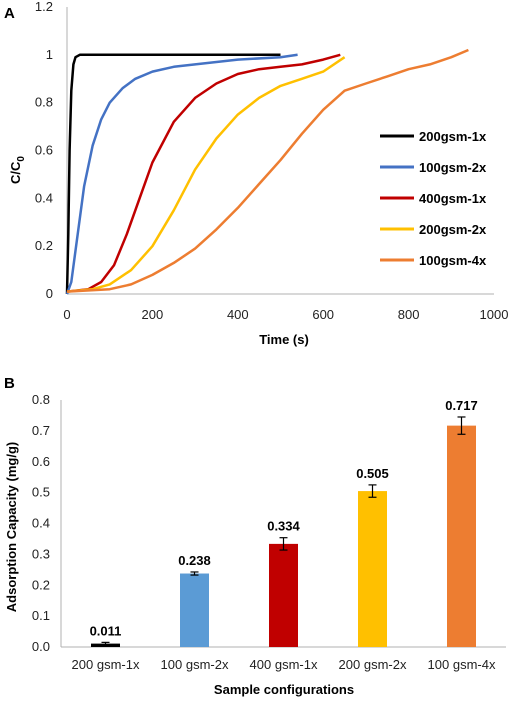 The image size is (519, 710). Describe the element at coordinates (453, 136) in the screenshot. I see `legend-label-200gsm-1x: 200gsm-1x` at that location.